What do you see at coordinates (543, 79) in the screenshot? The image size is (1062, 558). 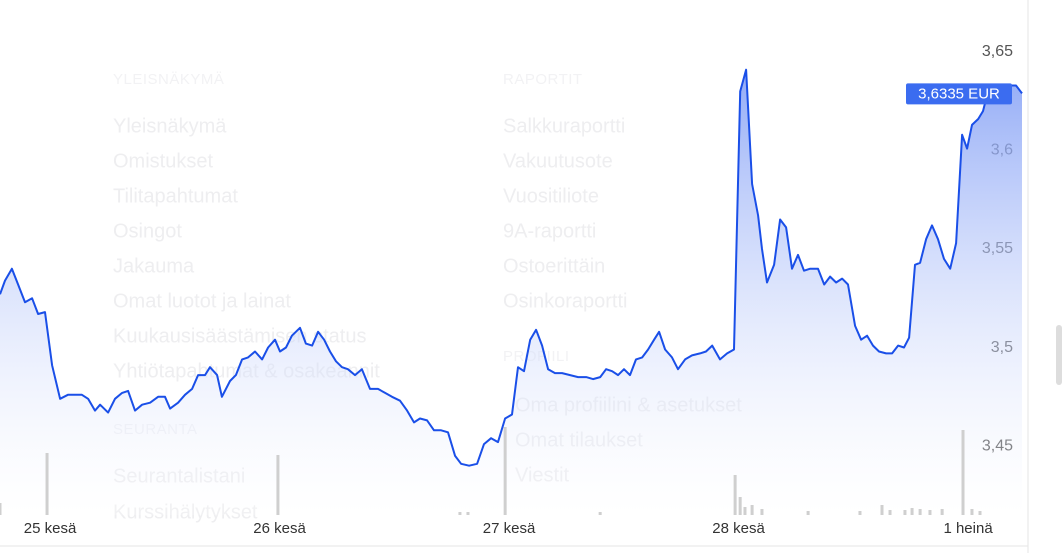 I see `menu-header: RAPORTIT` at bounding box center [543, 79].